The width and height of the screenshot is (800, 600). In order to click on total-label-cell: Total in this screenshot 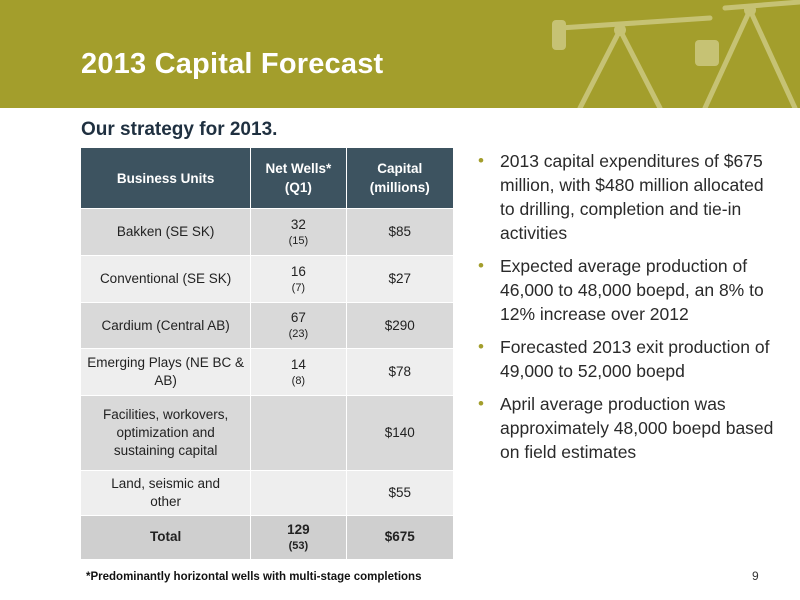, I will do `click(166, 537)`.